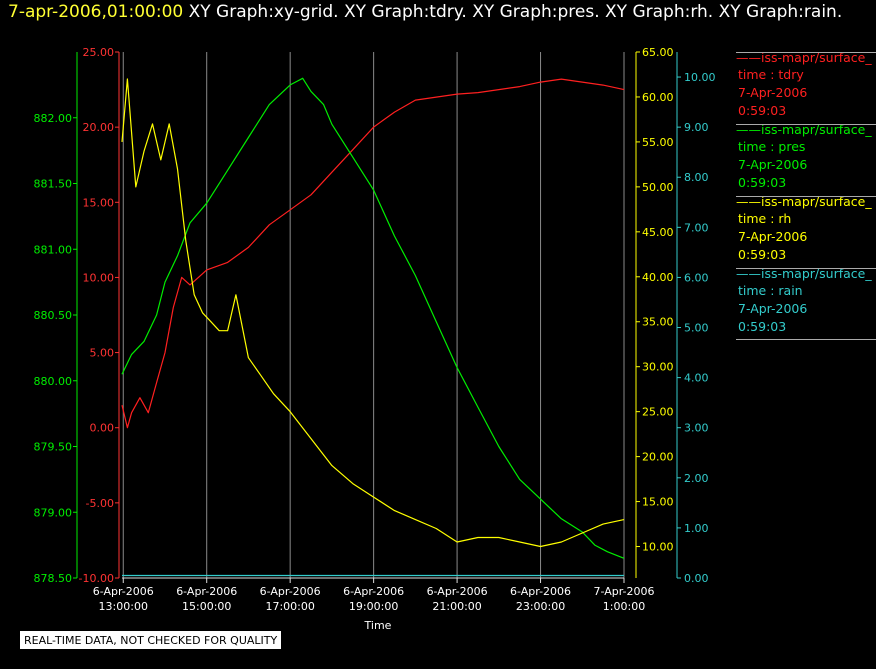 Image resolution: width=876 pixels, height=669 pixels. I want to click on tdry-tick-label: 10.00, so click(99, 277).